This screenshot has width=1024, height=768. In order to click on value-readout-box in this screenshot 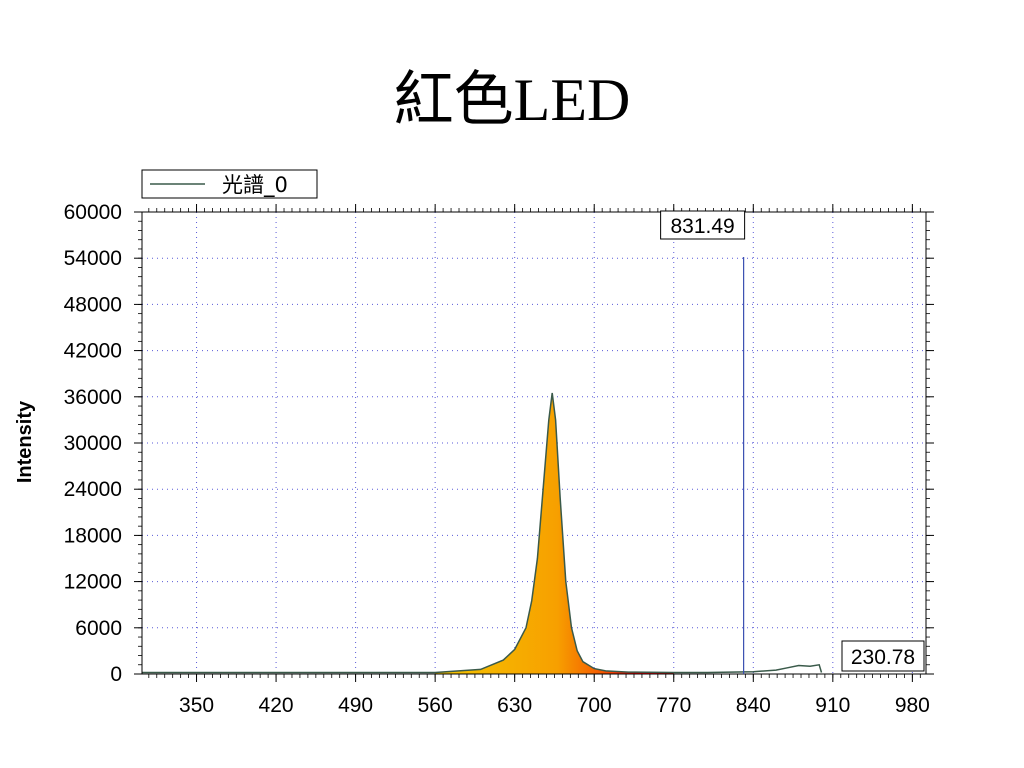, I will do `click(883, 656)`.